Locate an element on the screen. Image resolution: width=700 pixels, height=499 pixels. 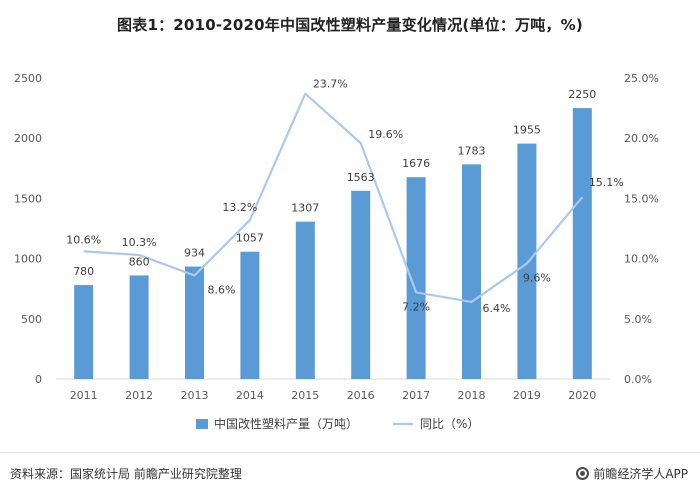
x-tick-label: 2019 is located at coordinates (527, 395).